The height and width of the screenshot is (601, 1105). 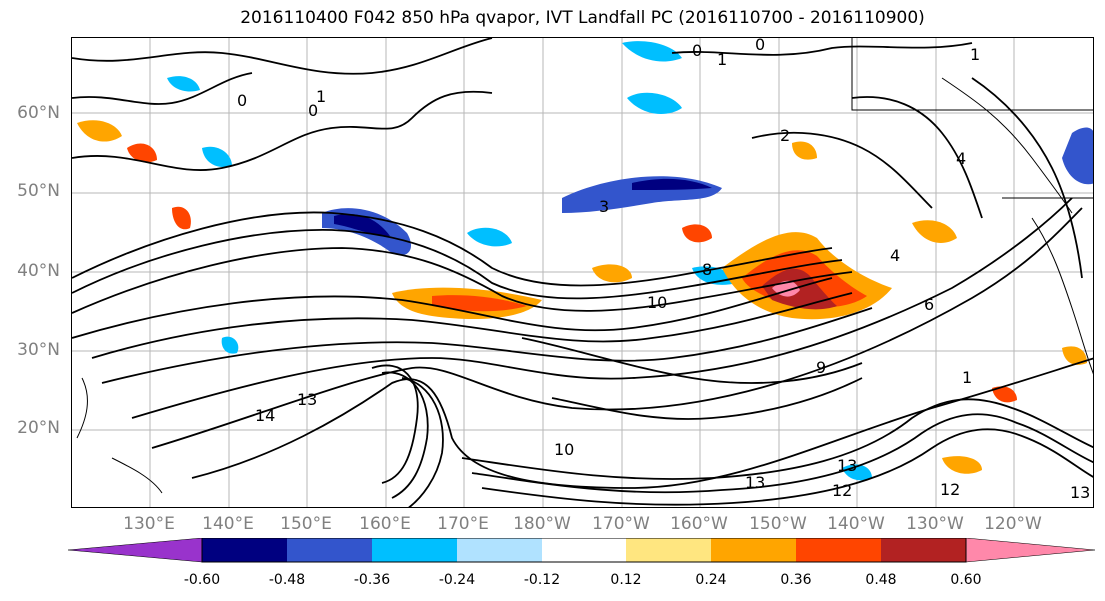 What do you see at coordinates (881, 580) in the screenshot?
I see `colorbar-tick-label: 0.48` at bounding box center [881, 580].